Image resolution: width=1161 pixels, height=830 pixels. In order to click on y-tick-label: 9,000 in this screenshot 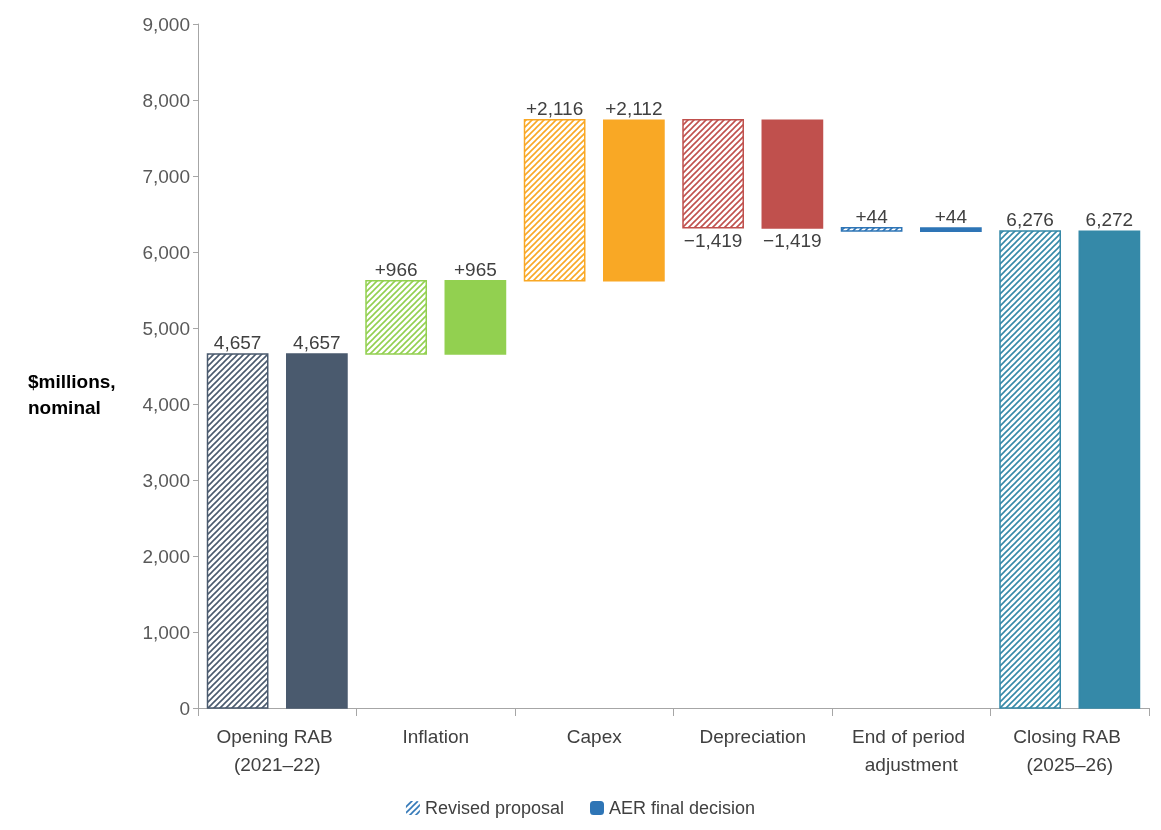, I will do `click(166, 24)`.